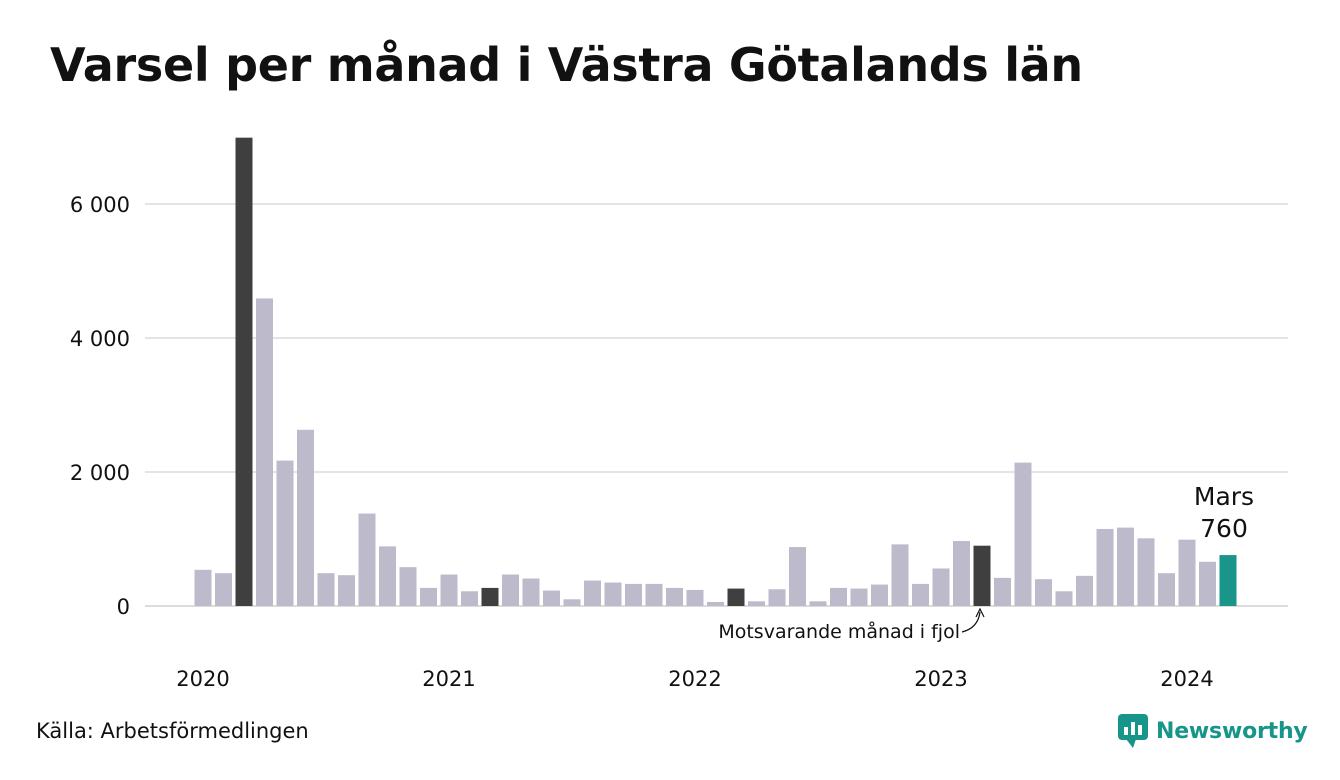 This screenshot has width=1340, height=780. I want to click on x-tick-label: 2021, so click(448, 679).